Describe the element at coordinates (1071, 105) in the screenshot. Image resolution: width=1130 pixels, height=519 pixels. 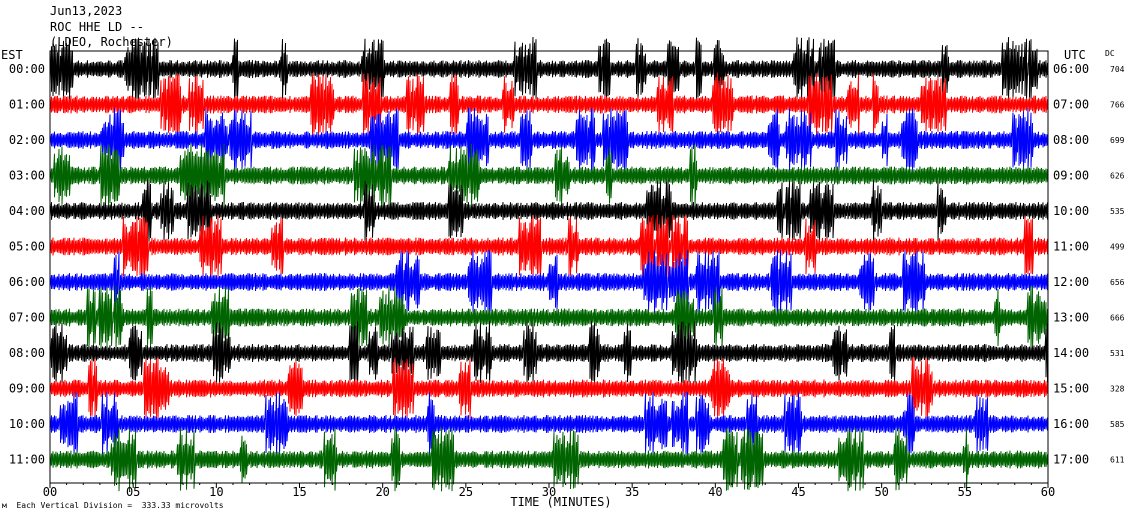
I see `utc-hour-label: 07:00` at that location.